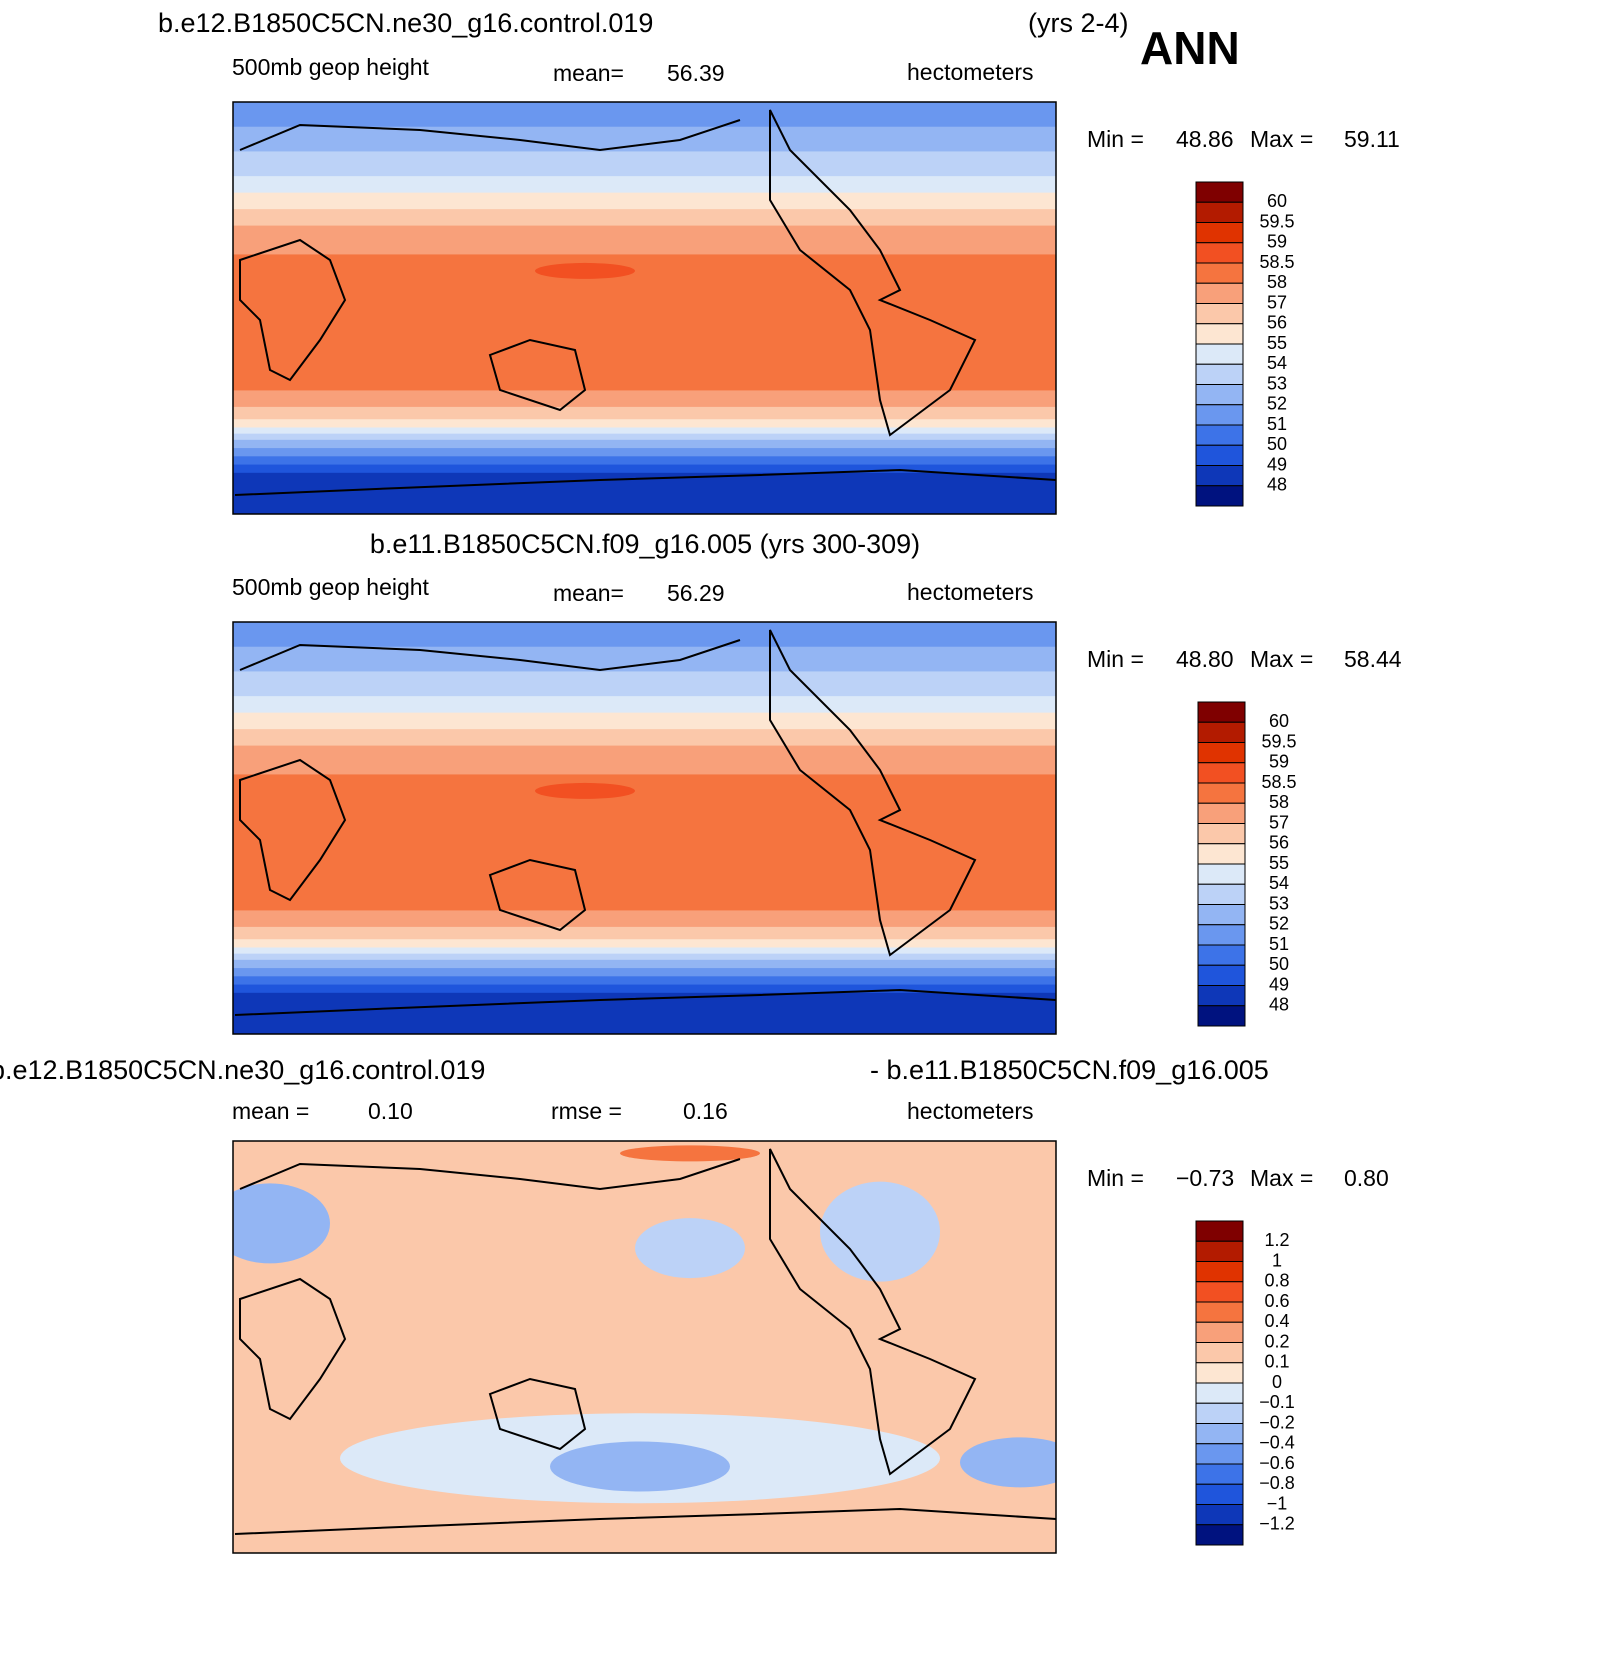  I want to click on min-value: 48.86, so click(1205, 139).